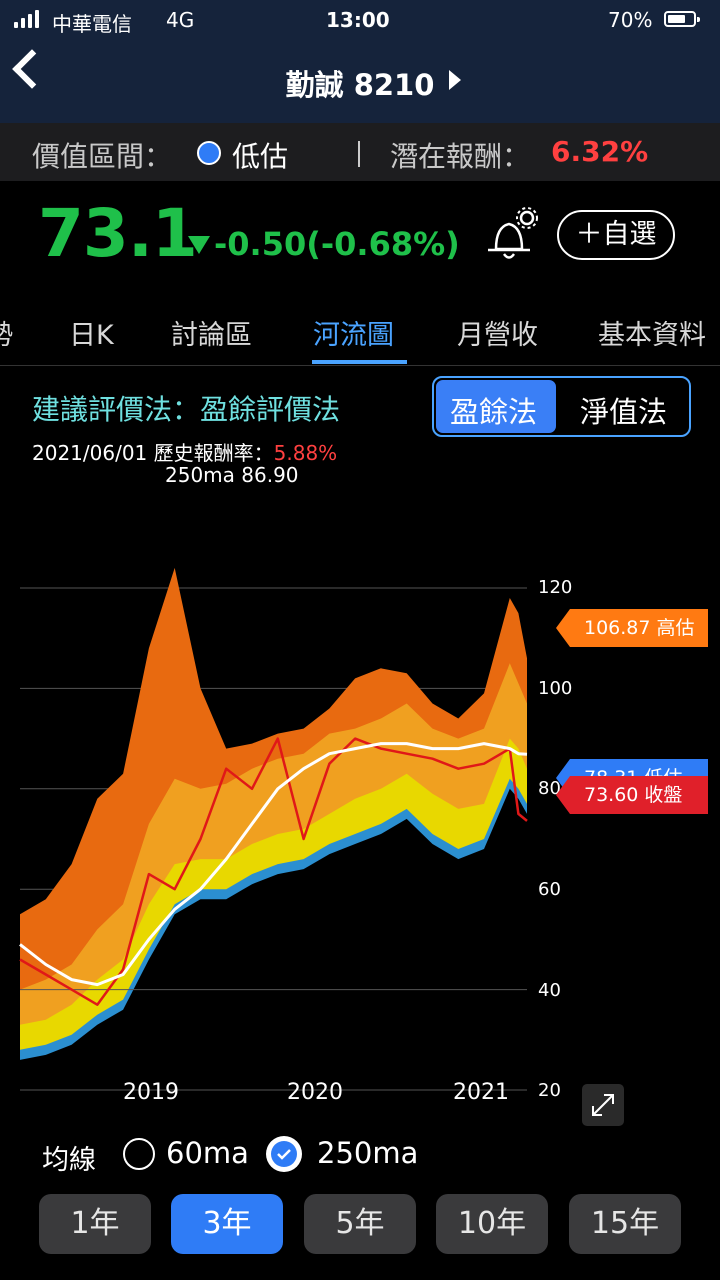 This screenshot has height=1280, width=720. Describe the element at coordinates (632, 795) in the screenshot. I see `tag-close: 73.60 收盤` at that location.